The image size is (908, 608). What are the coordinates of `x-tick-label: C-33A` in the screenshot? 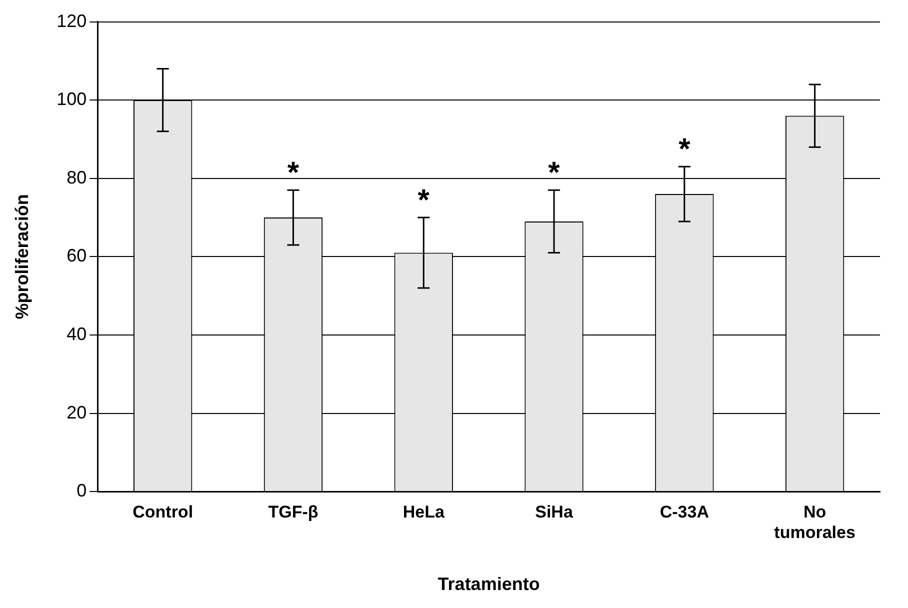 It's located at (684, 512).